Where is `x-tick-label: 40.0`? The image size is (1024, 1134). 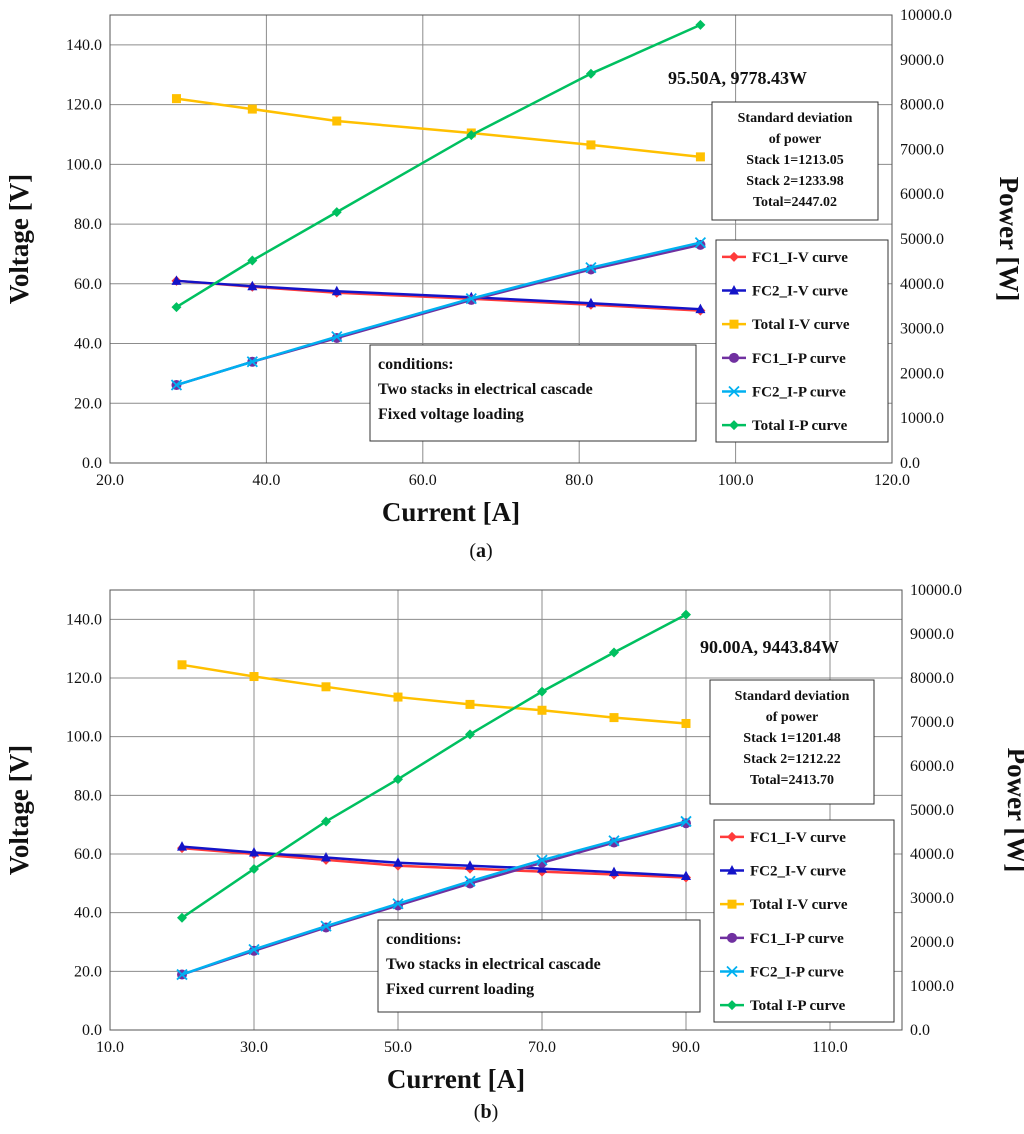
x-tick-label: 40.0 is located at coordinates (266, 480).